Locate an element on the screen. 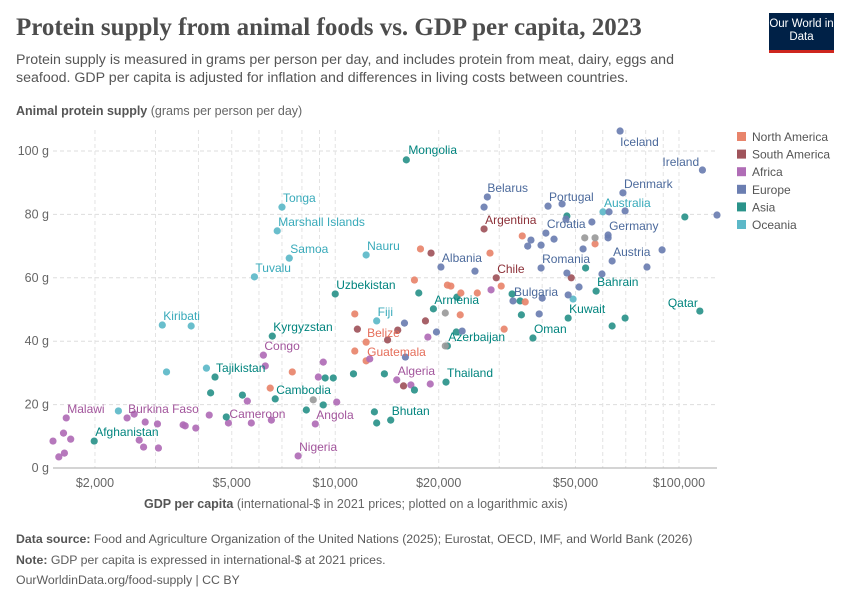 The height and width of the screenshot is (600, 850). point-label: Afghanistan is located at coordinates (126, 432).